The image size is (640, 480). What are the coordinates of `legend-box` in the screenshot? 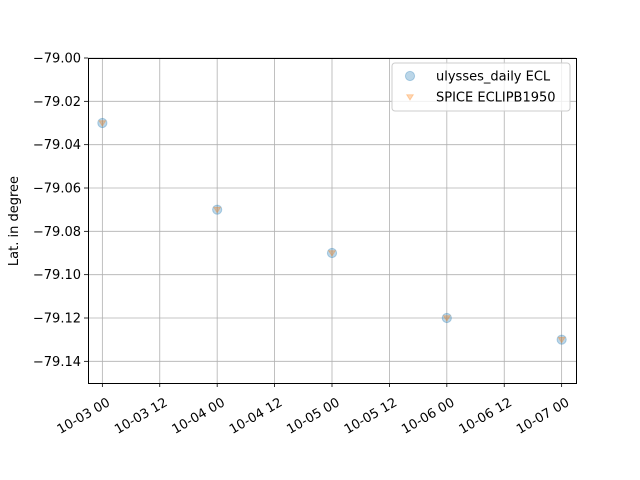 It's located at (481, 87).